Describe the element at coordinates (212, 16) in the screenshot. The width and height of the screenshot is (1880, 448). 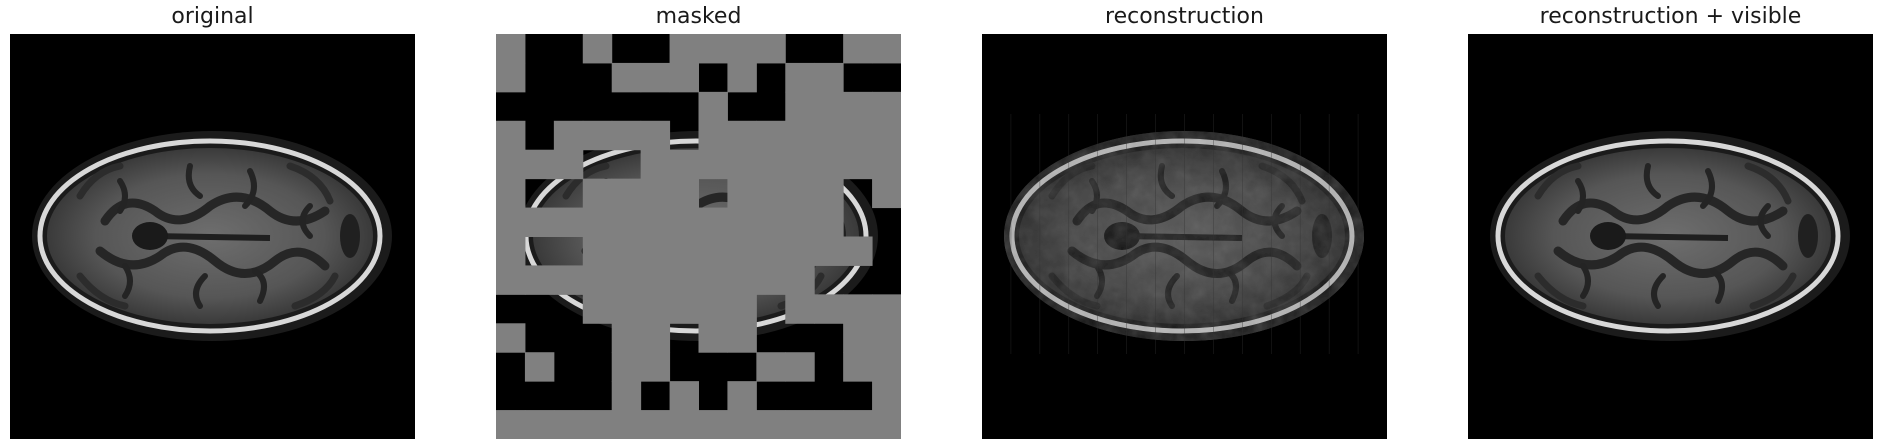
I see `panel-title: original` at that location.